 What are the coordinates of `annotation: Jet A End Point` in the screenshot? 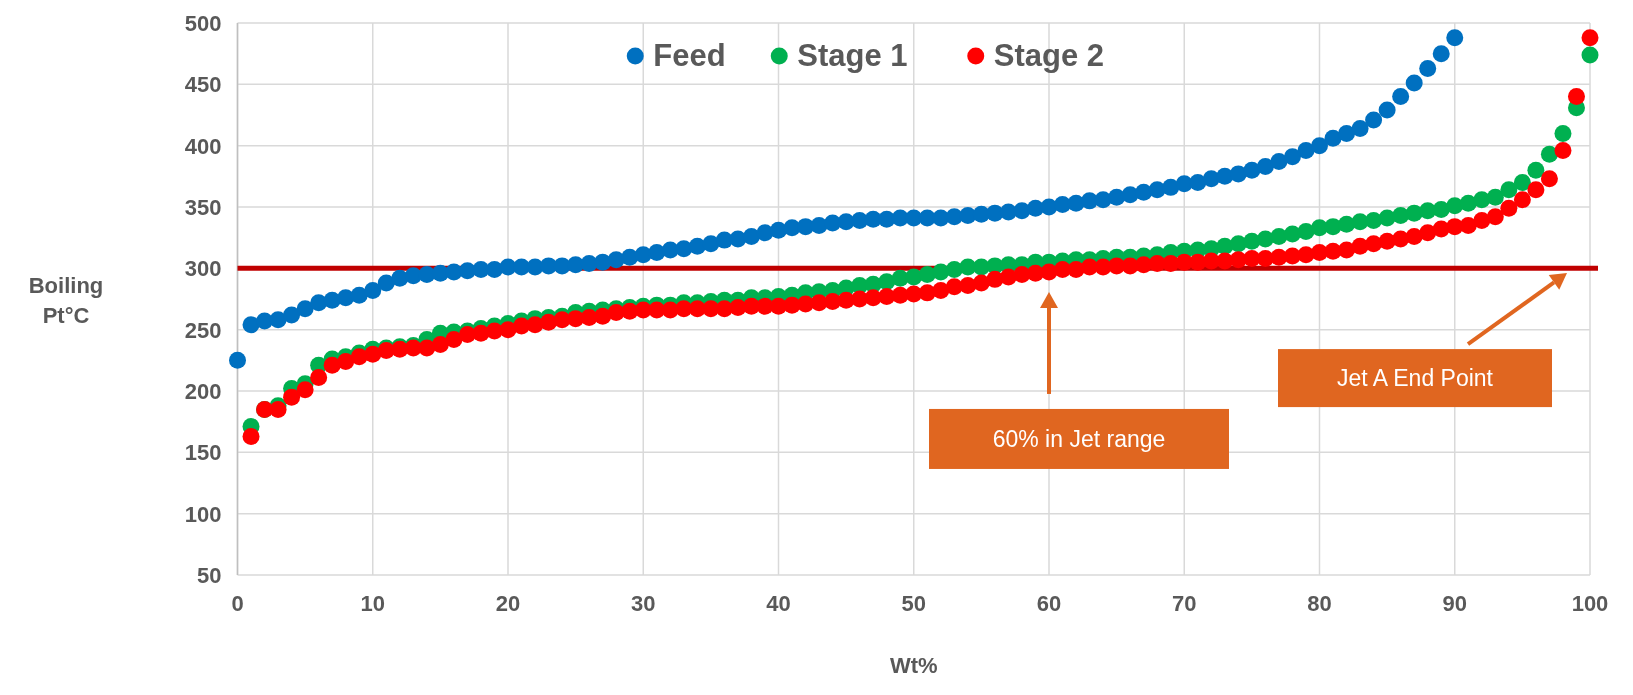 It's located at (1415, 378).